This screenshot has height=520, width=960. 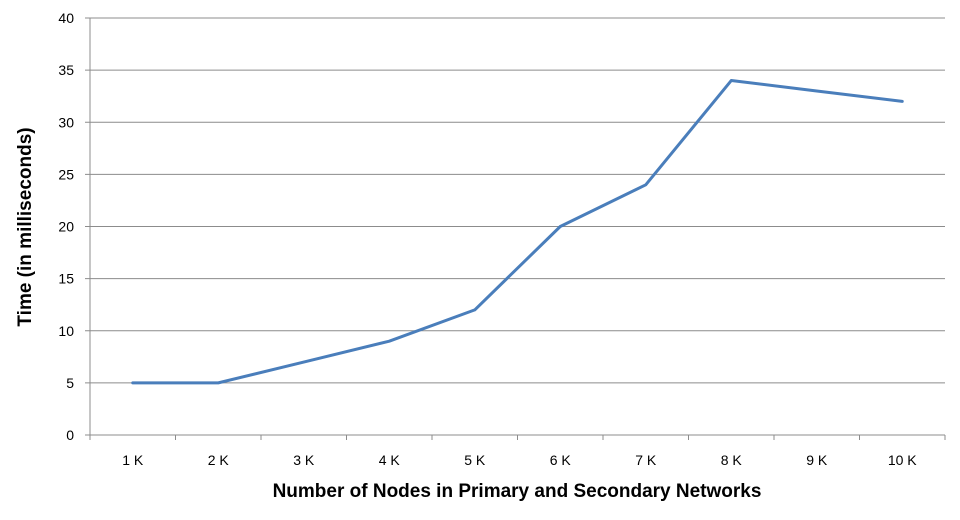 I want to click on x-tick-label: 2 K, so click(x=219, y=460).